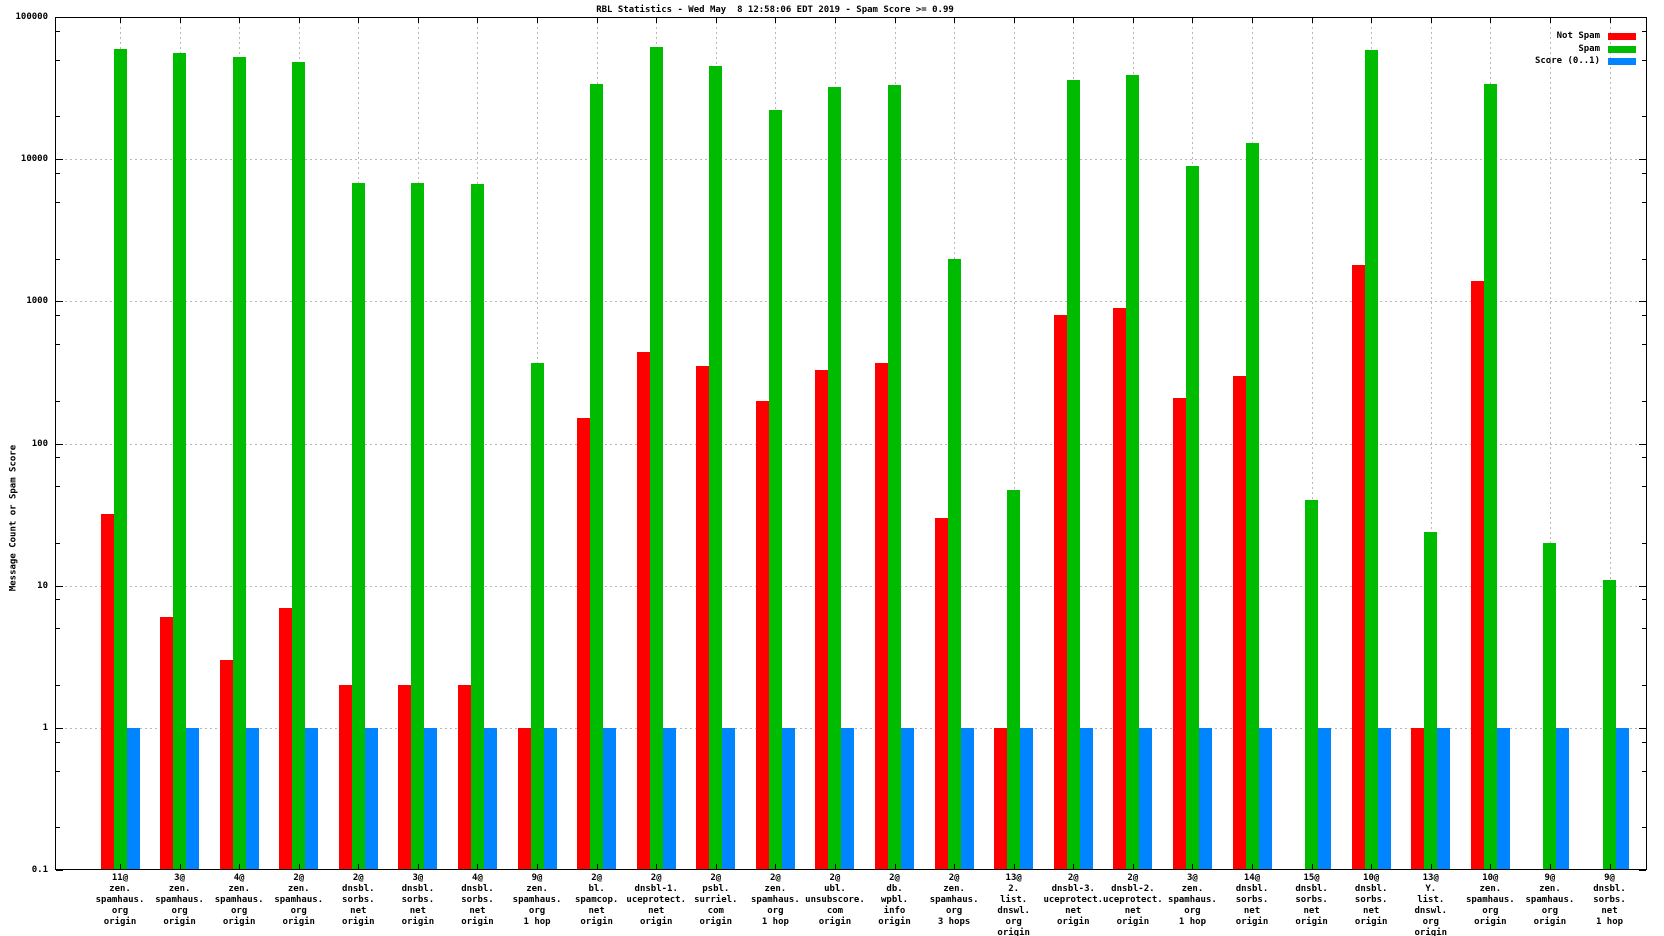 The width and height of the screenshot is (1664, 936). I want to click on x-category-label: 2@ bl. spamcop. net origin, so click(596, 900).